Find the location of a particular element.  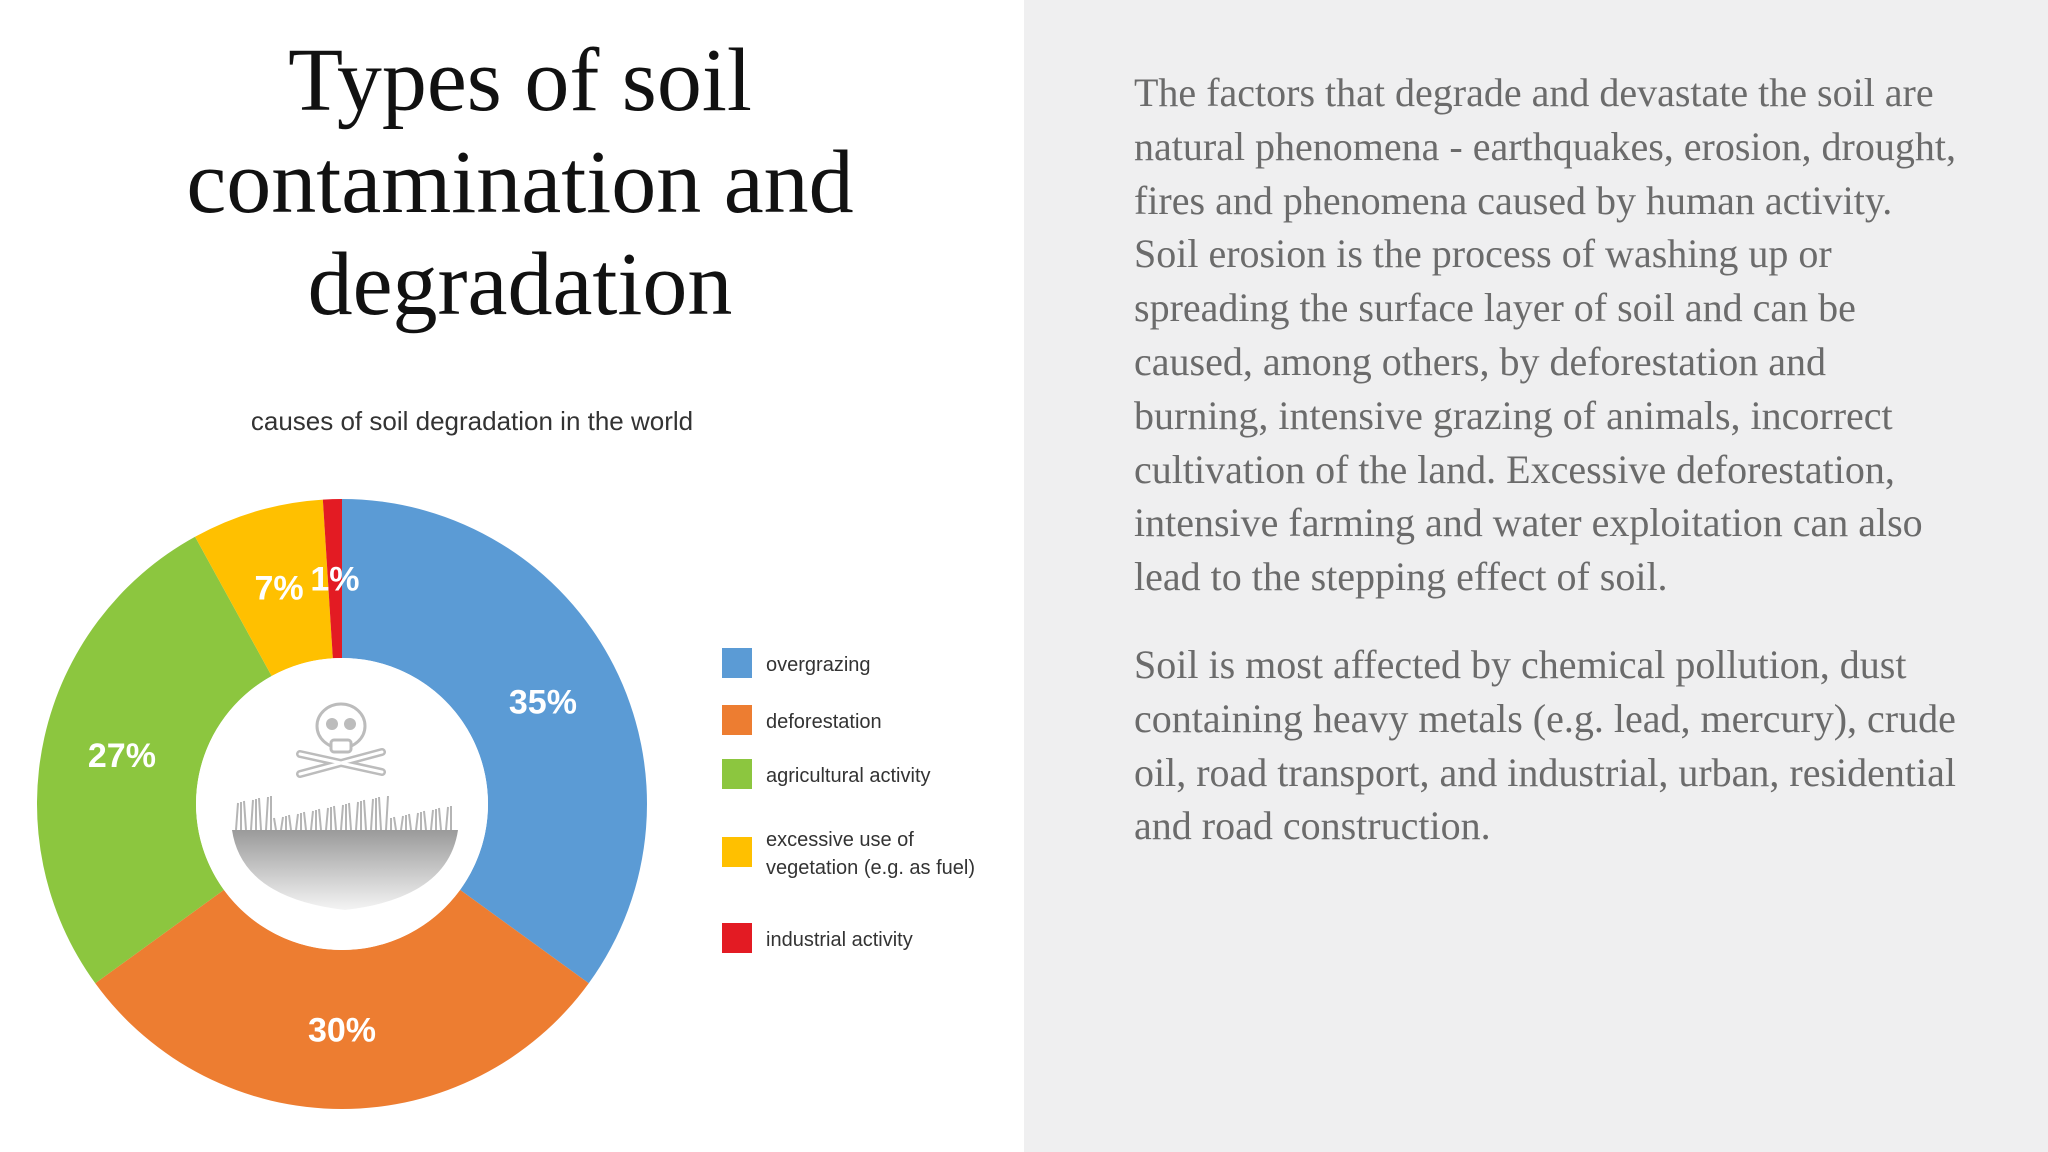

legend-label-excessive-use-of-vegetation-e-g-as-fuel-line-2: vegetation (e.g. as fuel) is located at coordinates (870, 868).